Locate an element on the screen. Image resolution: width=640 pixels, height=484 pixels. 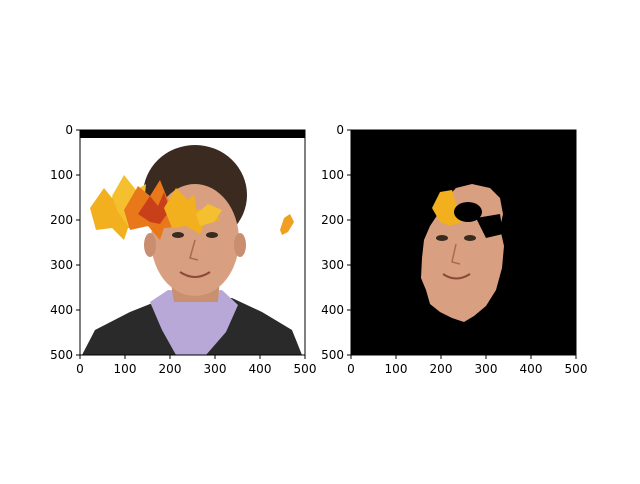
left-y-tick-label: 500 is located at coordinates (61, 355).